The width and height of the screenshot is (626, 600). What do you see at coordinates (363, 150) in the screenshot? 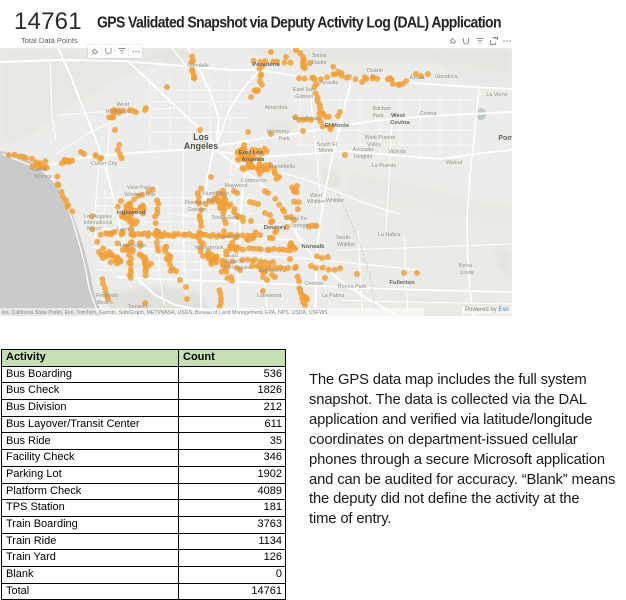
I see `svg-text: Avocado` at bounding box center [363, 150].